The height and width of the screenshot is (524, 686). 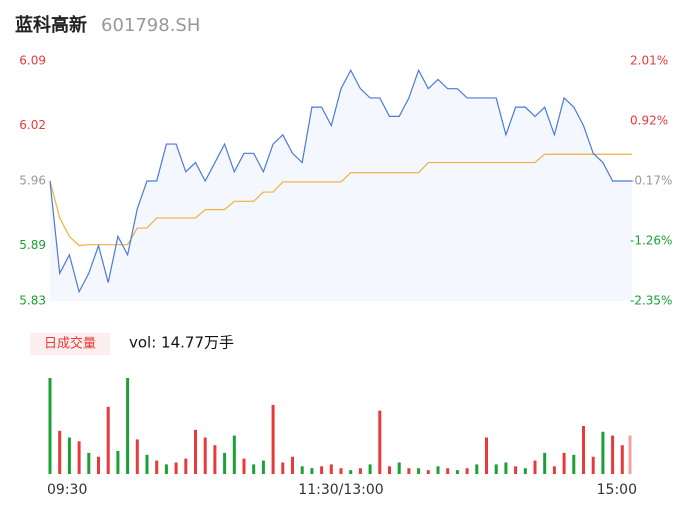 I want to click on y-tick-label: 6.09, so click(x=32, y=61).